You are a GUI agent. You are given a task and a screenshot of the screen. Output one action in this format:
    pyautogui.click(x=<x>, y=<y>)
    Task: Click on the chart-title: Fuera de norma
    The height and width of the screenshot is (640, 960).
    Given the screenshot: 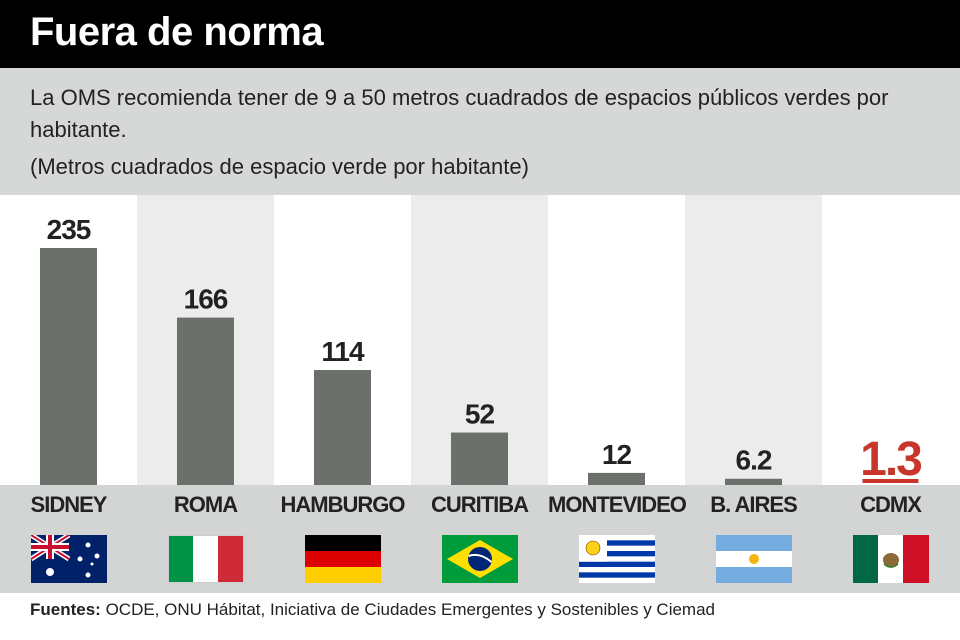 What is the action you would take?
    pyautogui.click(x=177, y=32)
    